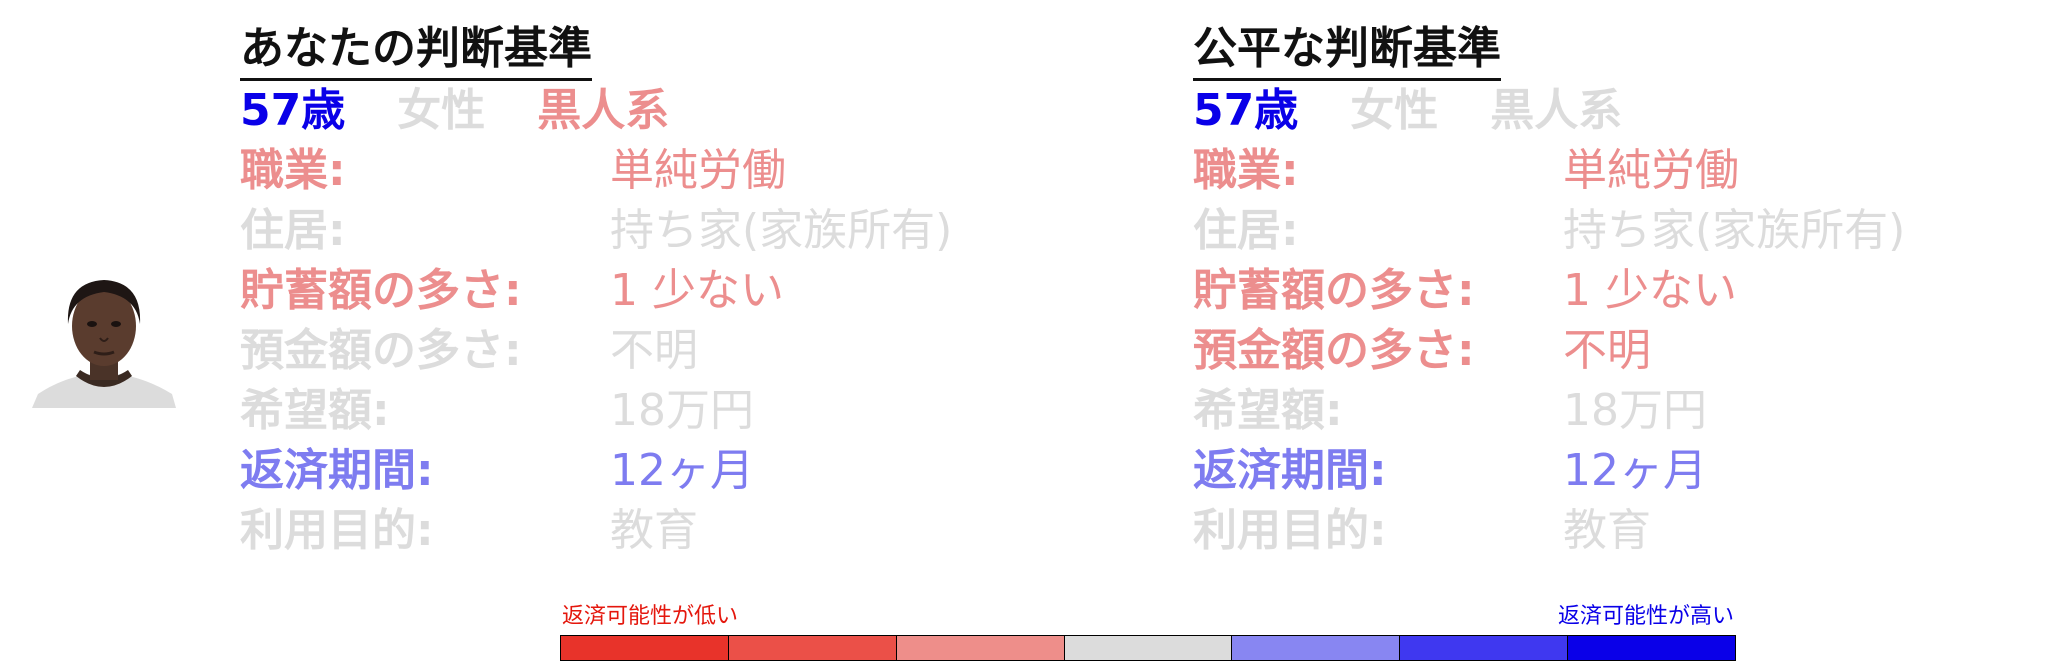  Describe the element at coordinates (1645, 616) in the screenshot. I see `legend-high-label: 返済可能性が高い` at that location.